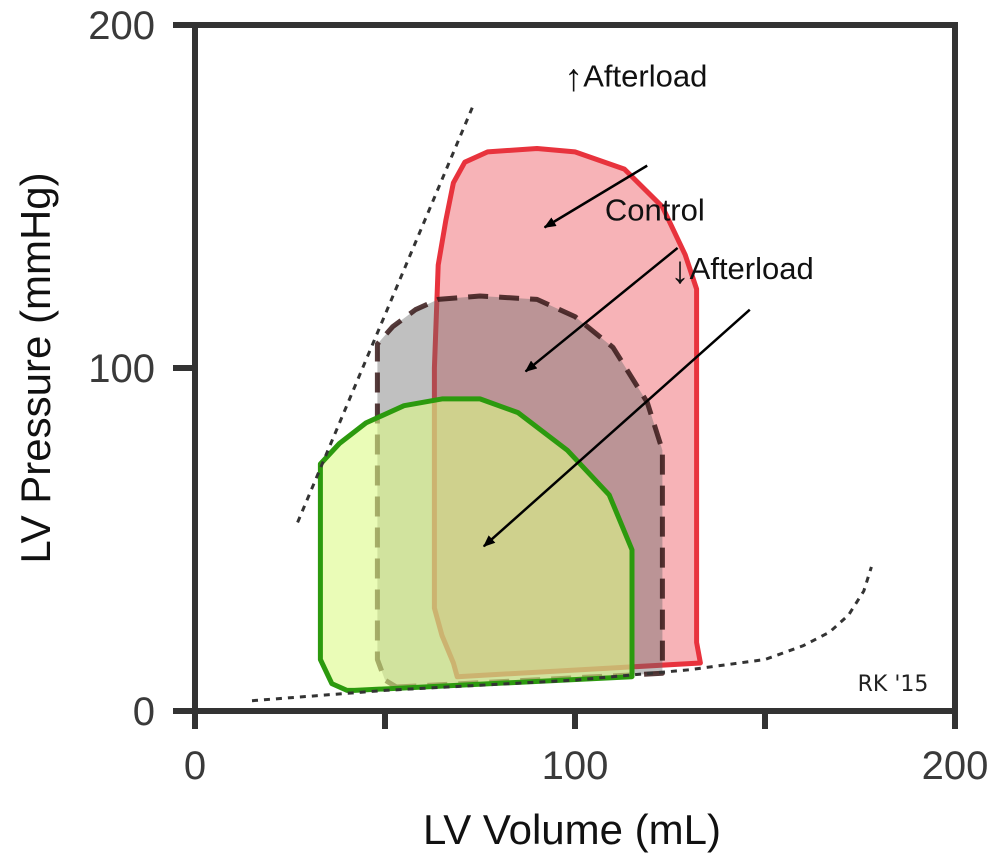 The width and height of the screenshot is (1000, 867). Describe the element at coordinates (625, 143) in the screenshot. I see `annotation-1: ↑Afterload` at that location.